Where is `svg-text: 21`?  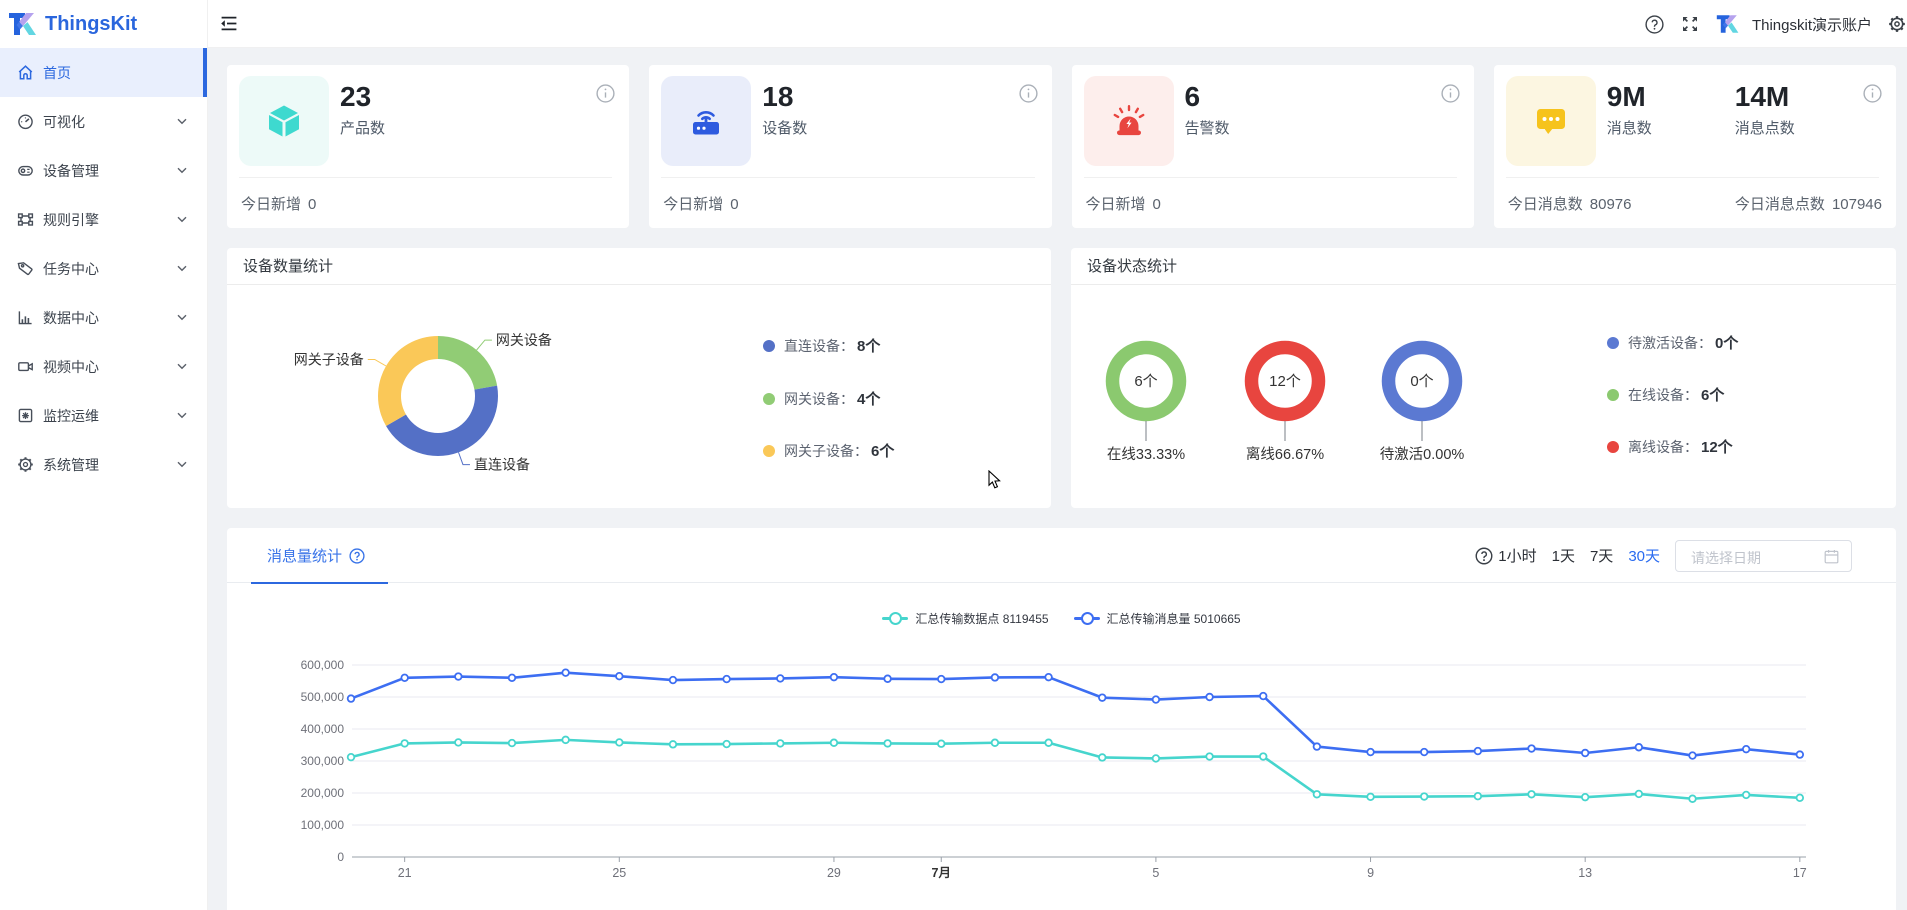
svg-text: 21 is located at coordinates (405, 873).